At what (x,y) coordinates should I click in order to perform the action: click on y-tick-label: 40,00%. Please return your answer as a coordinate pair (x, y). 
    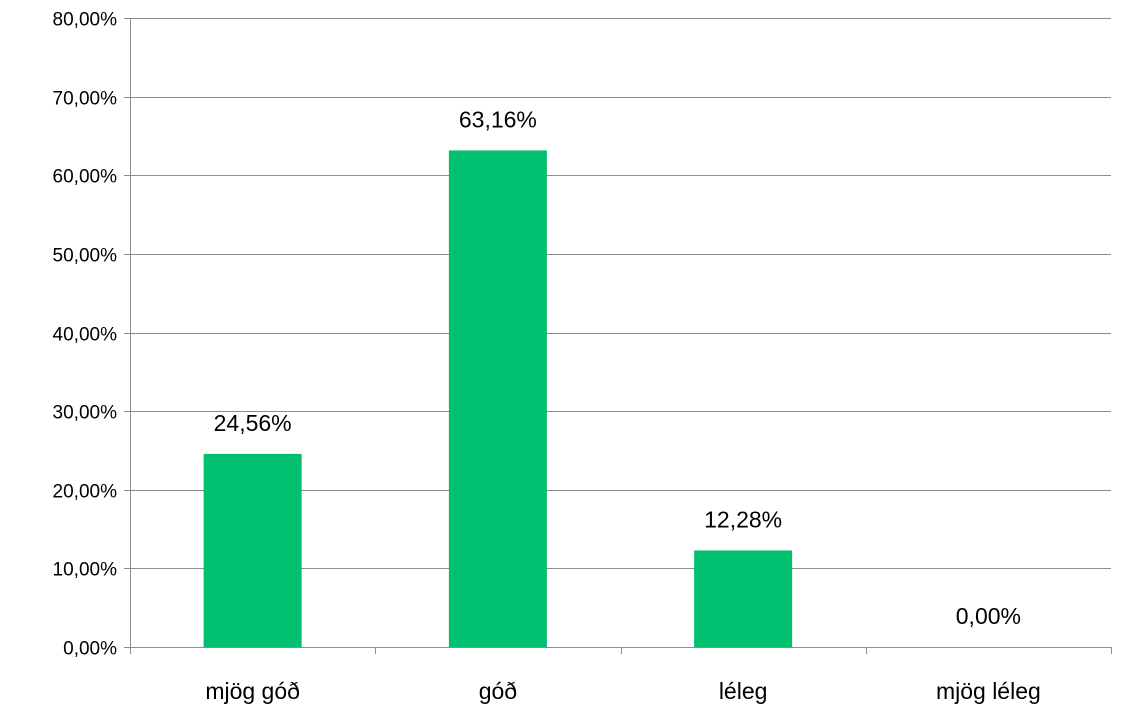
    Looking at the image, I should click on (85, 335).